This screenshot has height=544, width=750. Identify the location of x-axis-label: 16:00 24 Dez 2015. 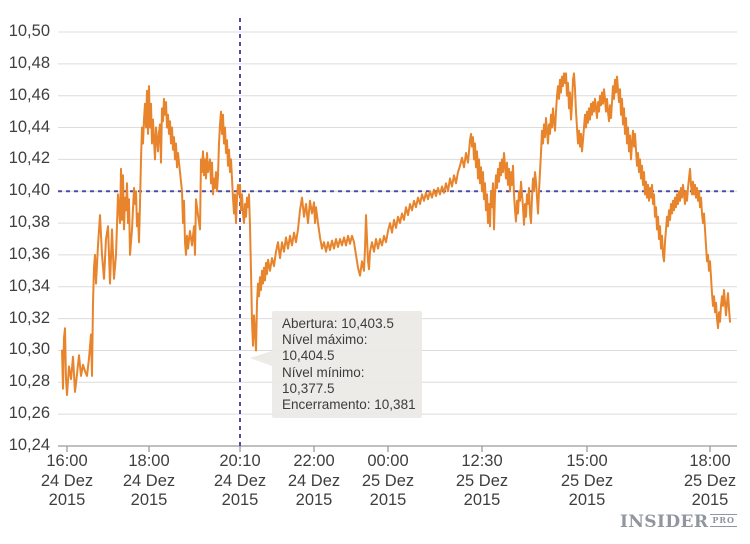
(67, 480).